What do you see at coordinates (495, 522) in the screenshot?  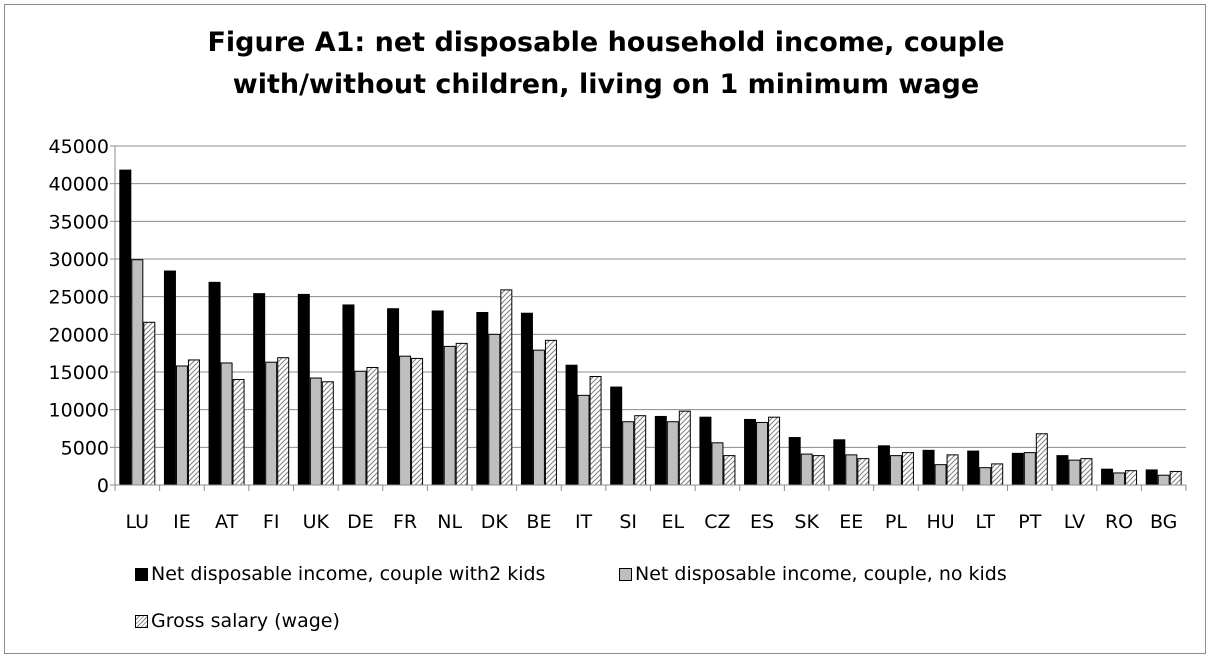 I see `x-tick-label: DK` at bounding box center [495, 522].